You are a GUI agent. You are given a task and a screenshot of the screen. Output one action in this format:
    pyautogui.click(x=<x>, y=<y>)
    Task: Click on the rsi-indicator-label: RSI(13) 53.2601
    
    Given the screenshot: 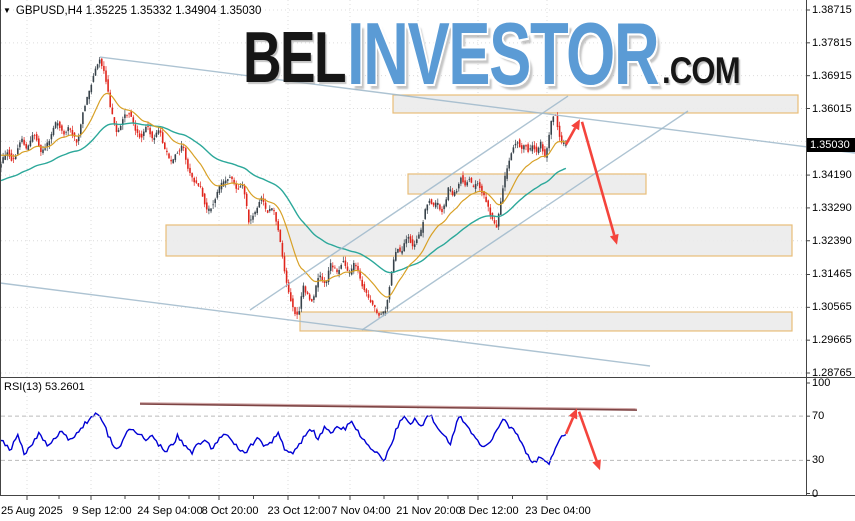 What is the action you would take?
    pyautogui.click(x=44, y=387)
    